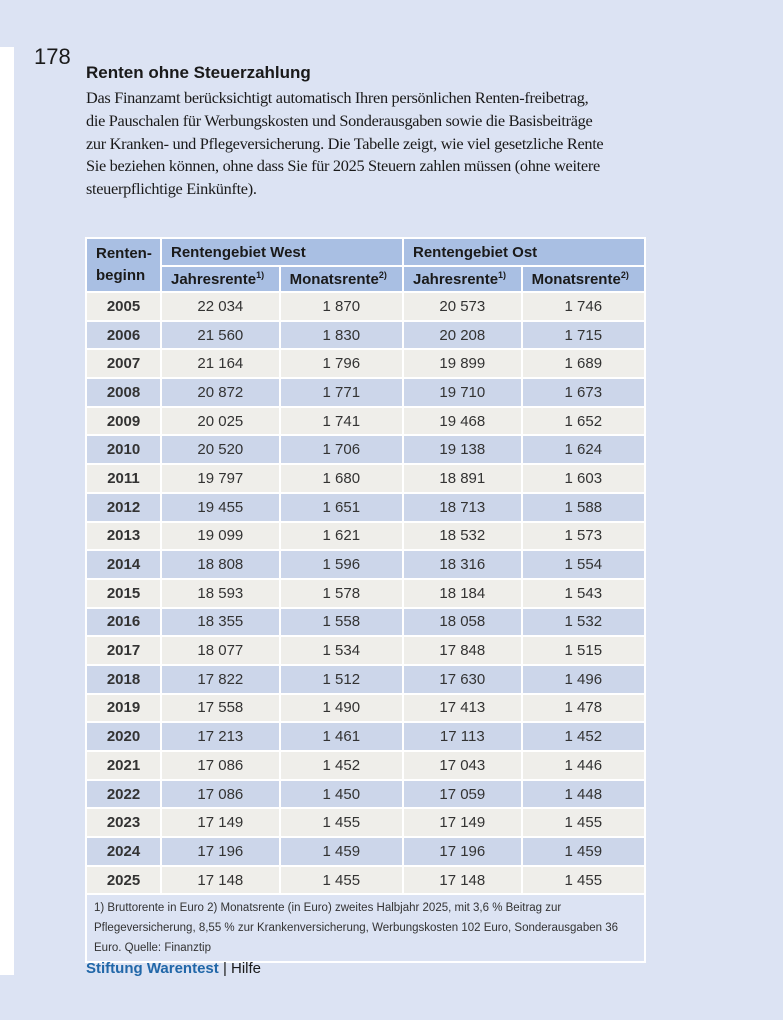 The height and width of the screenshot is (1020, 783). Describe the element at coordinates (52, 56) in the screenshot. I see `page-number: 178` at that location.